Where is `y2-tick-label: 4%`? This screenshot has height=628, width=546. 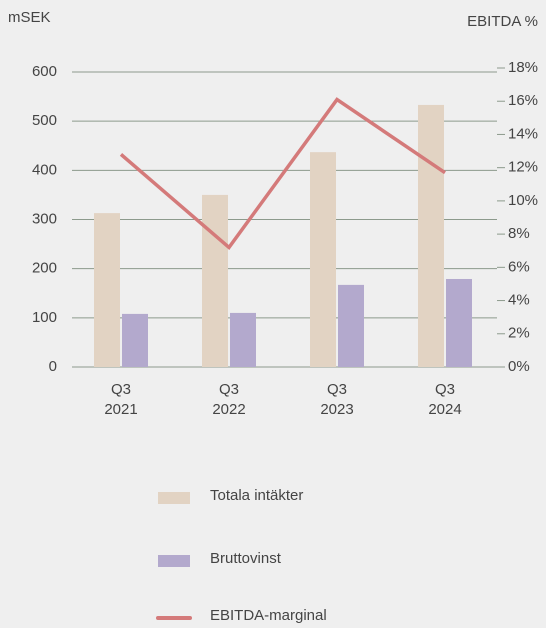
y2-tick-label: 4% is located at coordinates (519, 300).